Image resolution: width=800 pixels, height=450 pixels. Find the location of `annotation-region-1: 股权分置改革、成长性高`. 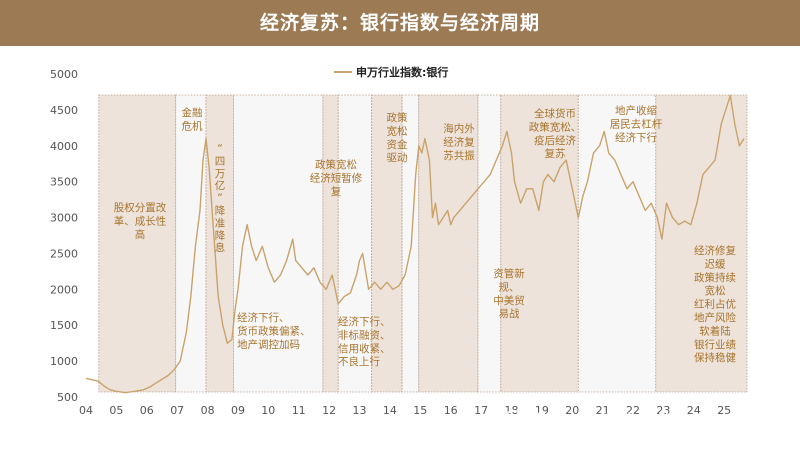

annotation-region-1: 股权分置改革、成长性高 is located at coordinates (140, 221).